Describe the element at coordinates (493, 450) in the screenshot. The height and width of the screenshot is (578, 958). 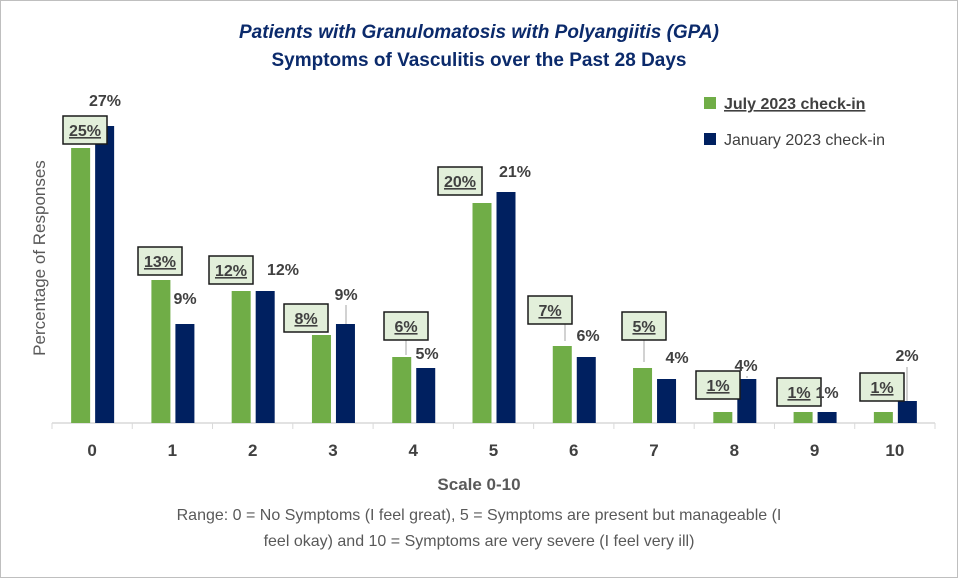
I see `x-tick-label: 5` at that location.